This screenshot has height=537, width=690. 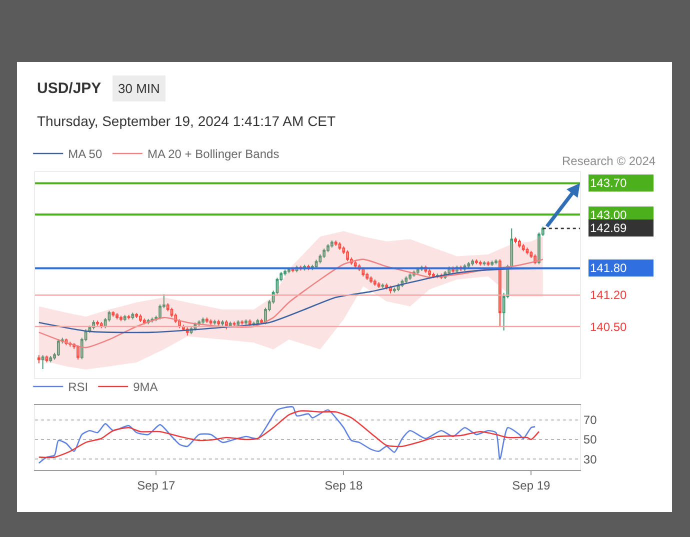 What do you see at coordinates (590, 459) in the screenshot?
I see `y-tick-label: 30` at bounding box center [590, 459].